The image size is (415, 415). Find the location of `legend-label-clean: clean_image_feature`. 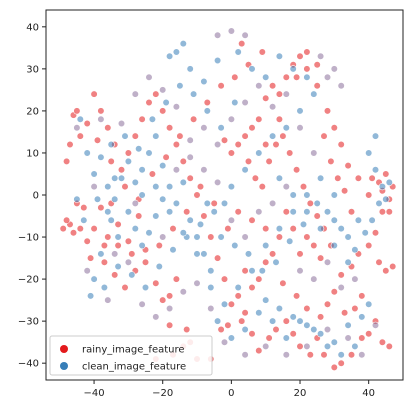

legend-label-clean: clean_image_feature is located at coordinates (134, 367).